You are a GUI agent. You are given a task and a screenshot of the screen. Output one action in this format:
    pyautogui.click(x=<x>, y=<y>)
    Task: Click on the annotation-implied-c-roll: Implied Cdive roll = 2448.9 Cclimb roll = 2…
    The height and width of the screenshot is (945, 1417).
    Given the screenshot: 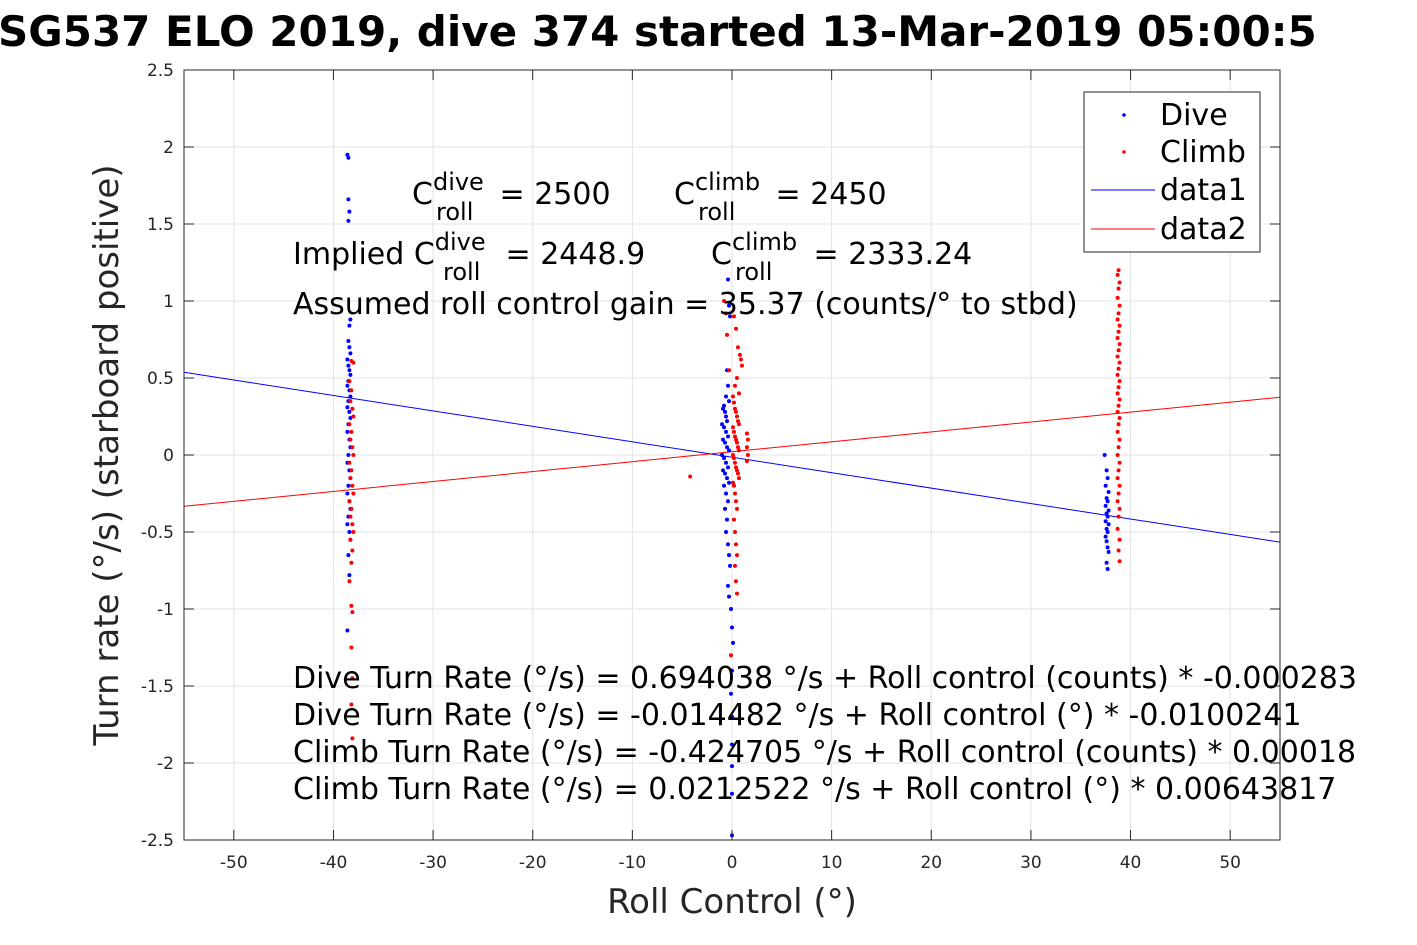 What is the action you would take?
    pyautogui.click(x=632, y=257)
    